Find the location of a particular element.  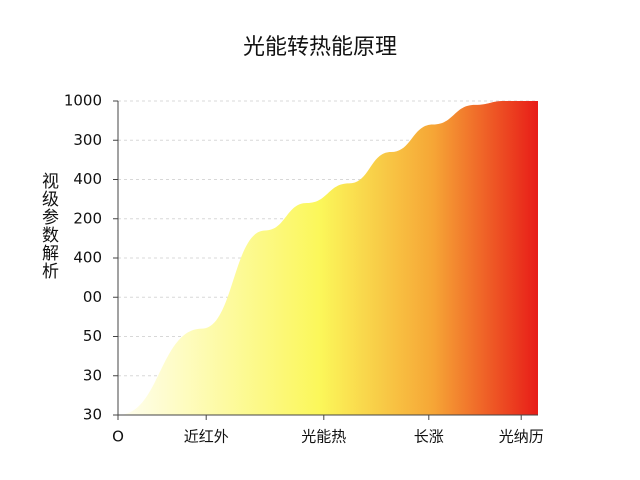

y-tick-label: 1000 is located at coordinates (83, 101).